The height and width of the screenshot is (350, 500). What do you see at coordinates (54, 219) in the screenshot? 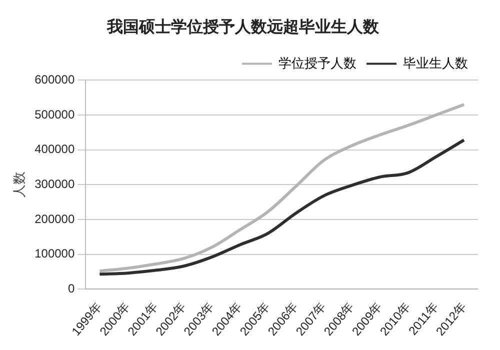
I see `y-tick-label: 200000` at bounding box center [54, 219].